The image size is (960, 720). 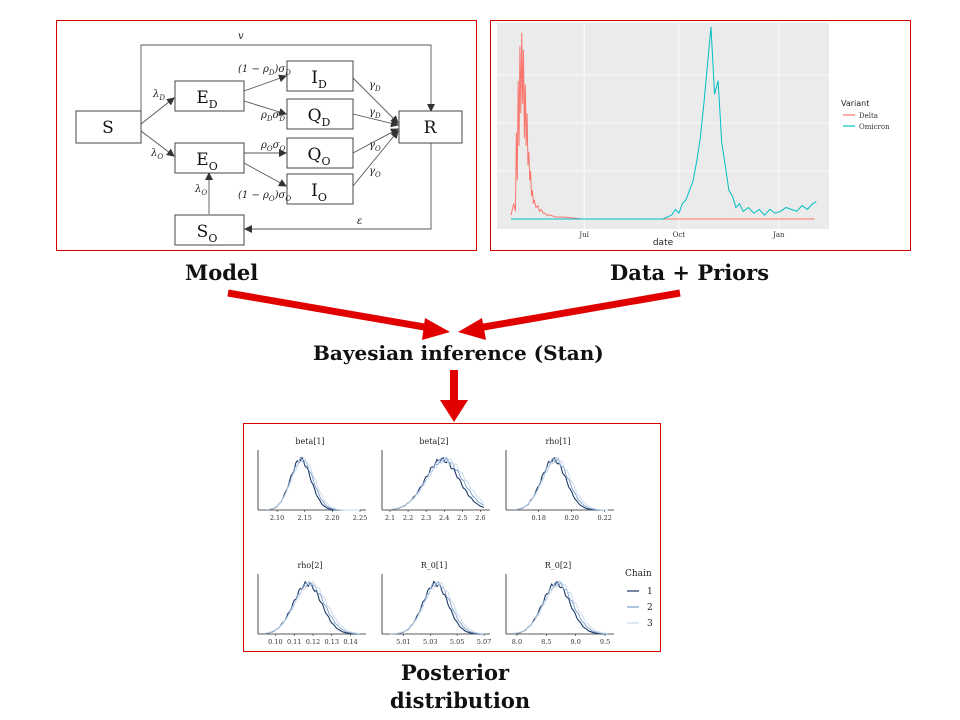 I want to click on panel-title: R_0[1], so click(x=434, y=565).